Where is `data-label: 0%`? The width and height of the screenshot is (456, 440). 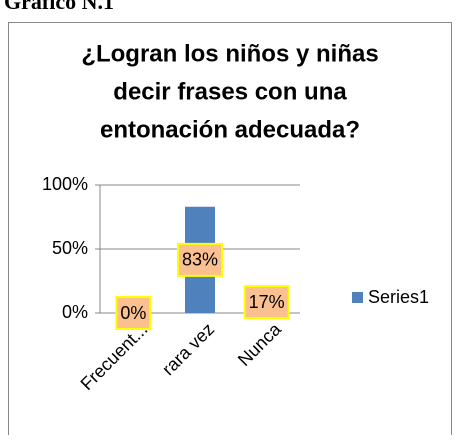 data-label: 0% is located at coordinates (133, 313).